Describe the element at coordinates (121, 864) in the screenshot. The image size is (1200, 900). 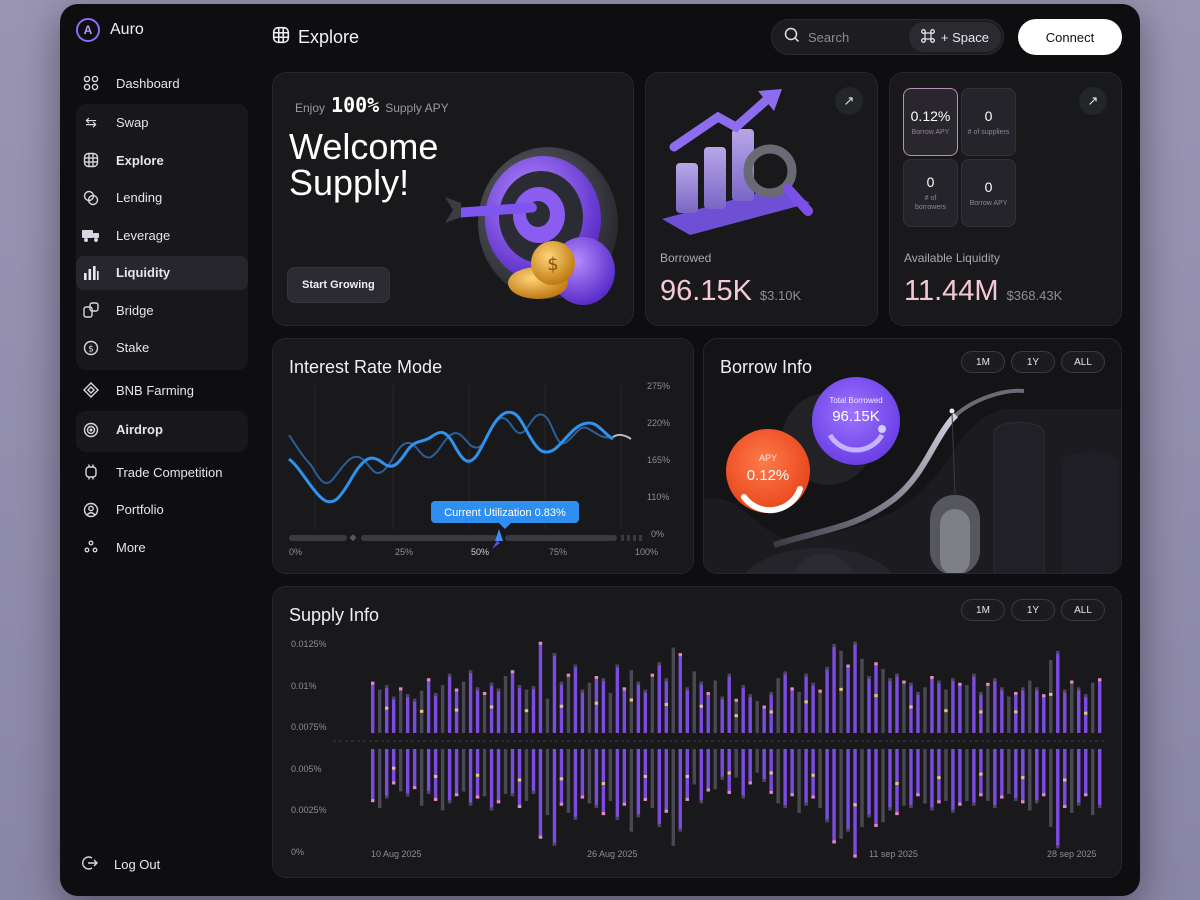
I see `logout-button: Log Out` at that location.